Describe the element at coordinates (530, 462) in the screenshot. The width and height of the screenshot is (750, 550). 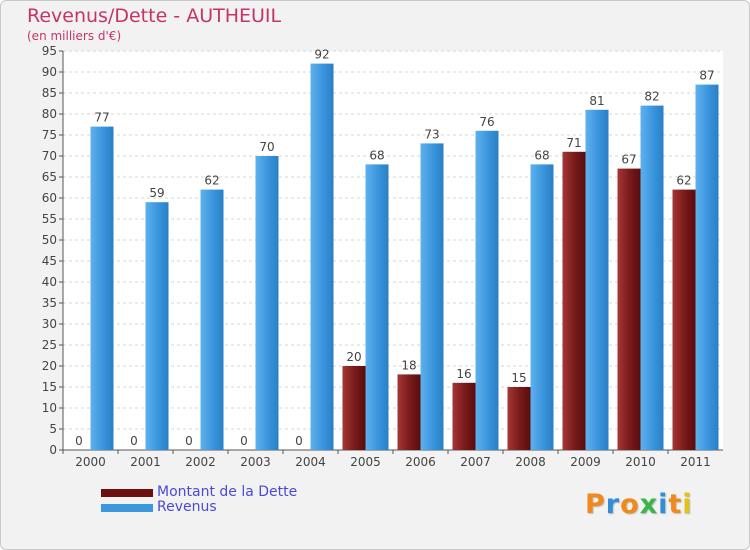
I see `x-tick-label: 2008` at that location.